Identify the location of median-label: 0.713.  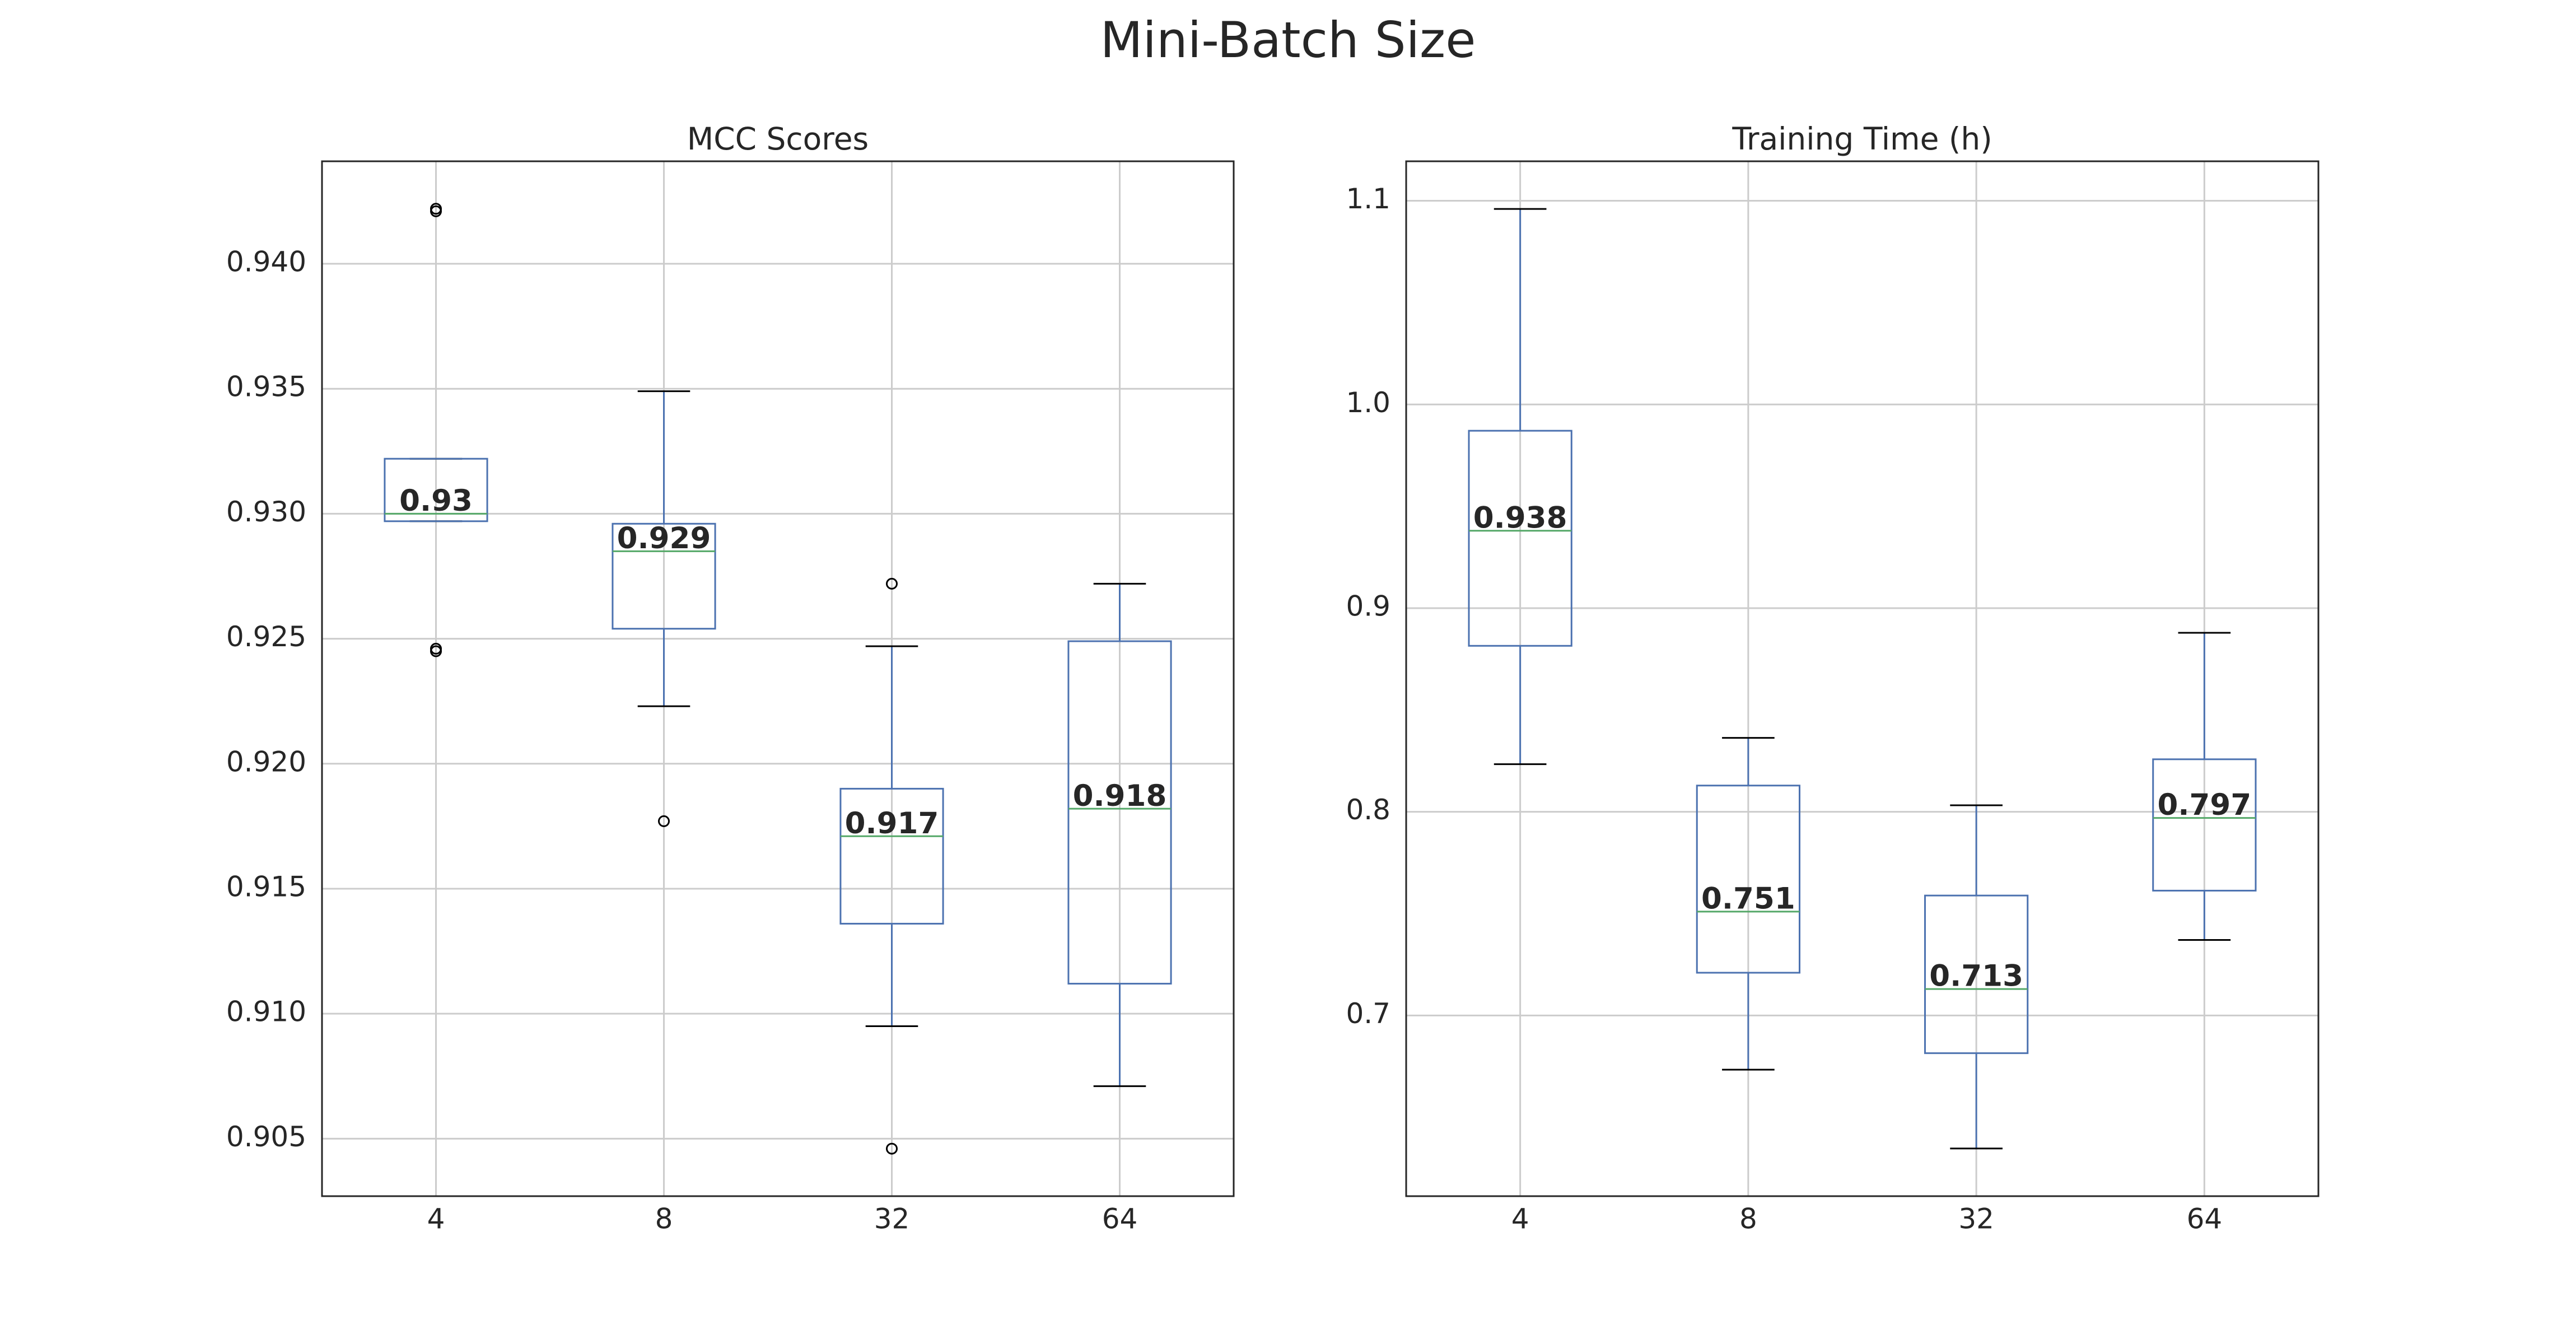
(1976, 976).